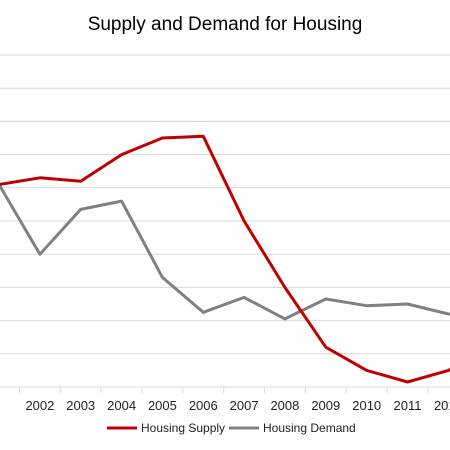 The width and height of the screenshot is (450, 450). I want to click on x-tick-label: 2009, so click(325, 405).